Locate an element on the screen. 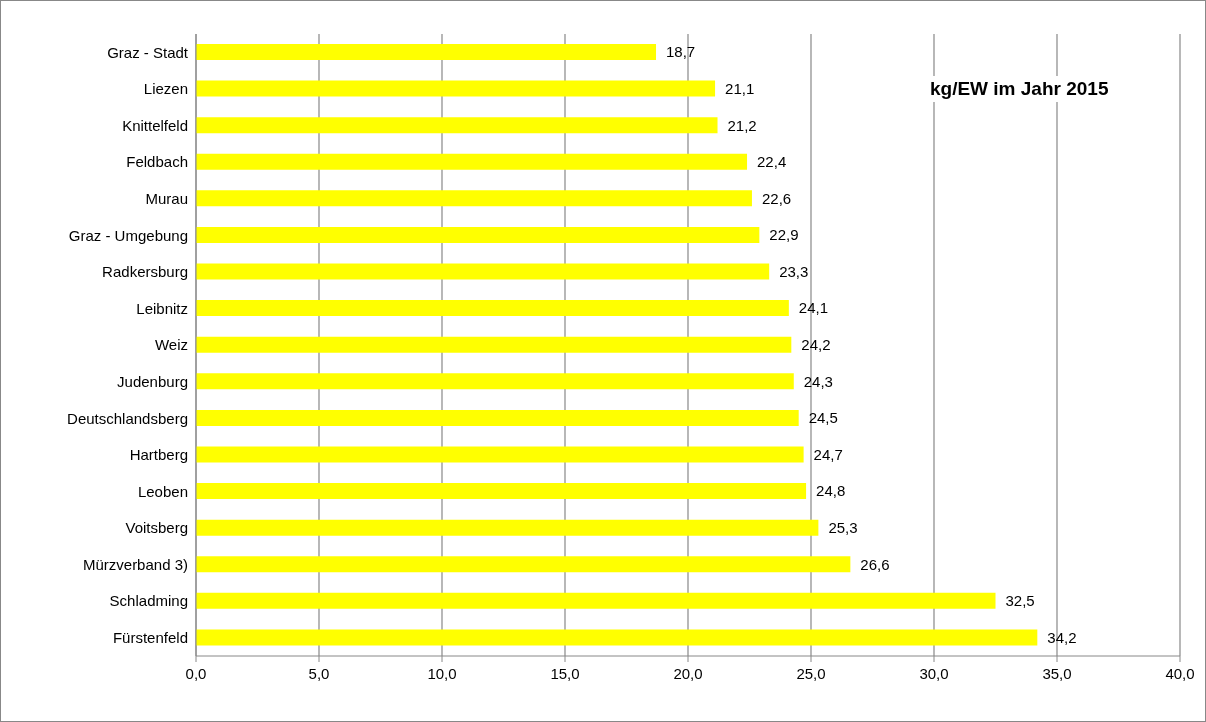 This screenshot has width=1206, height=722. x-tick-label: 30,0 is located at coordinates (934, 673).